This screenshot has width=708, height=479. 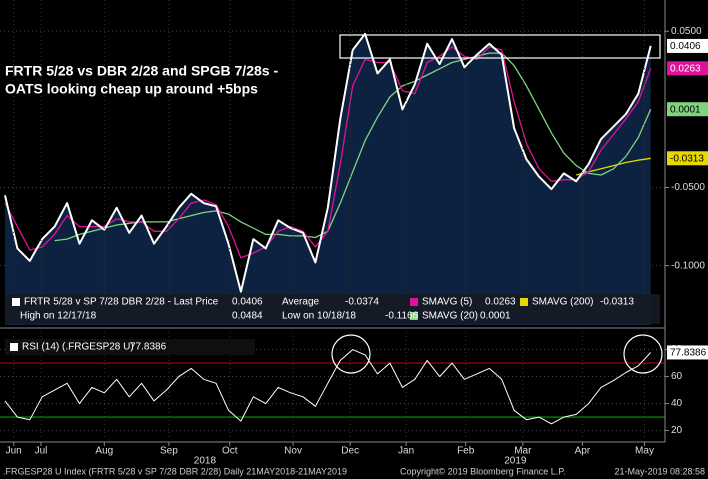 What do you see at coordinates (617, 302) in the screenshot?
I see `legend-value: -0.0313` at bounding box center [617, 302].